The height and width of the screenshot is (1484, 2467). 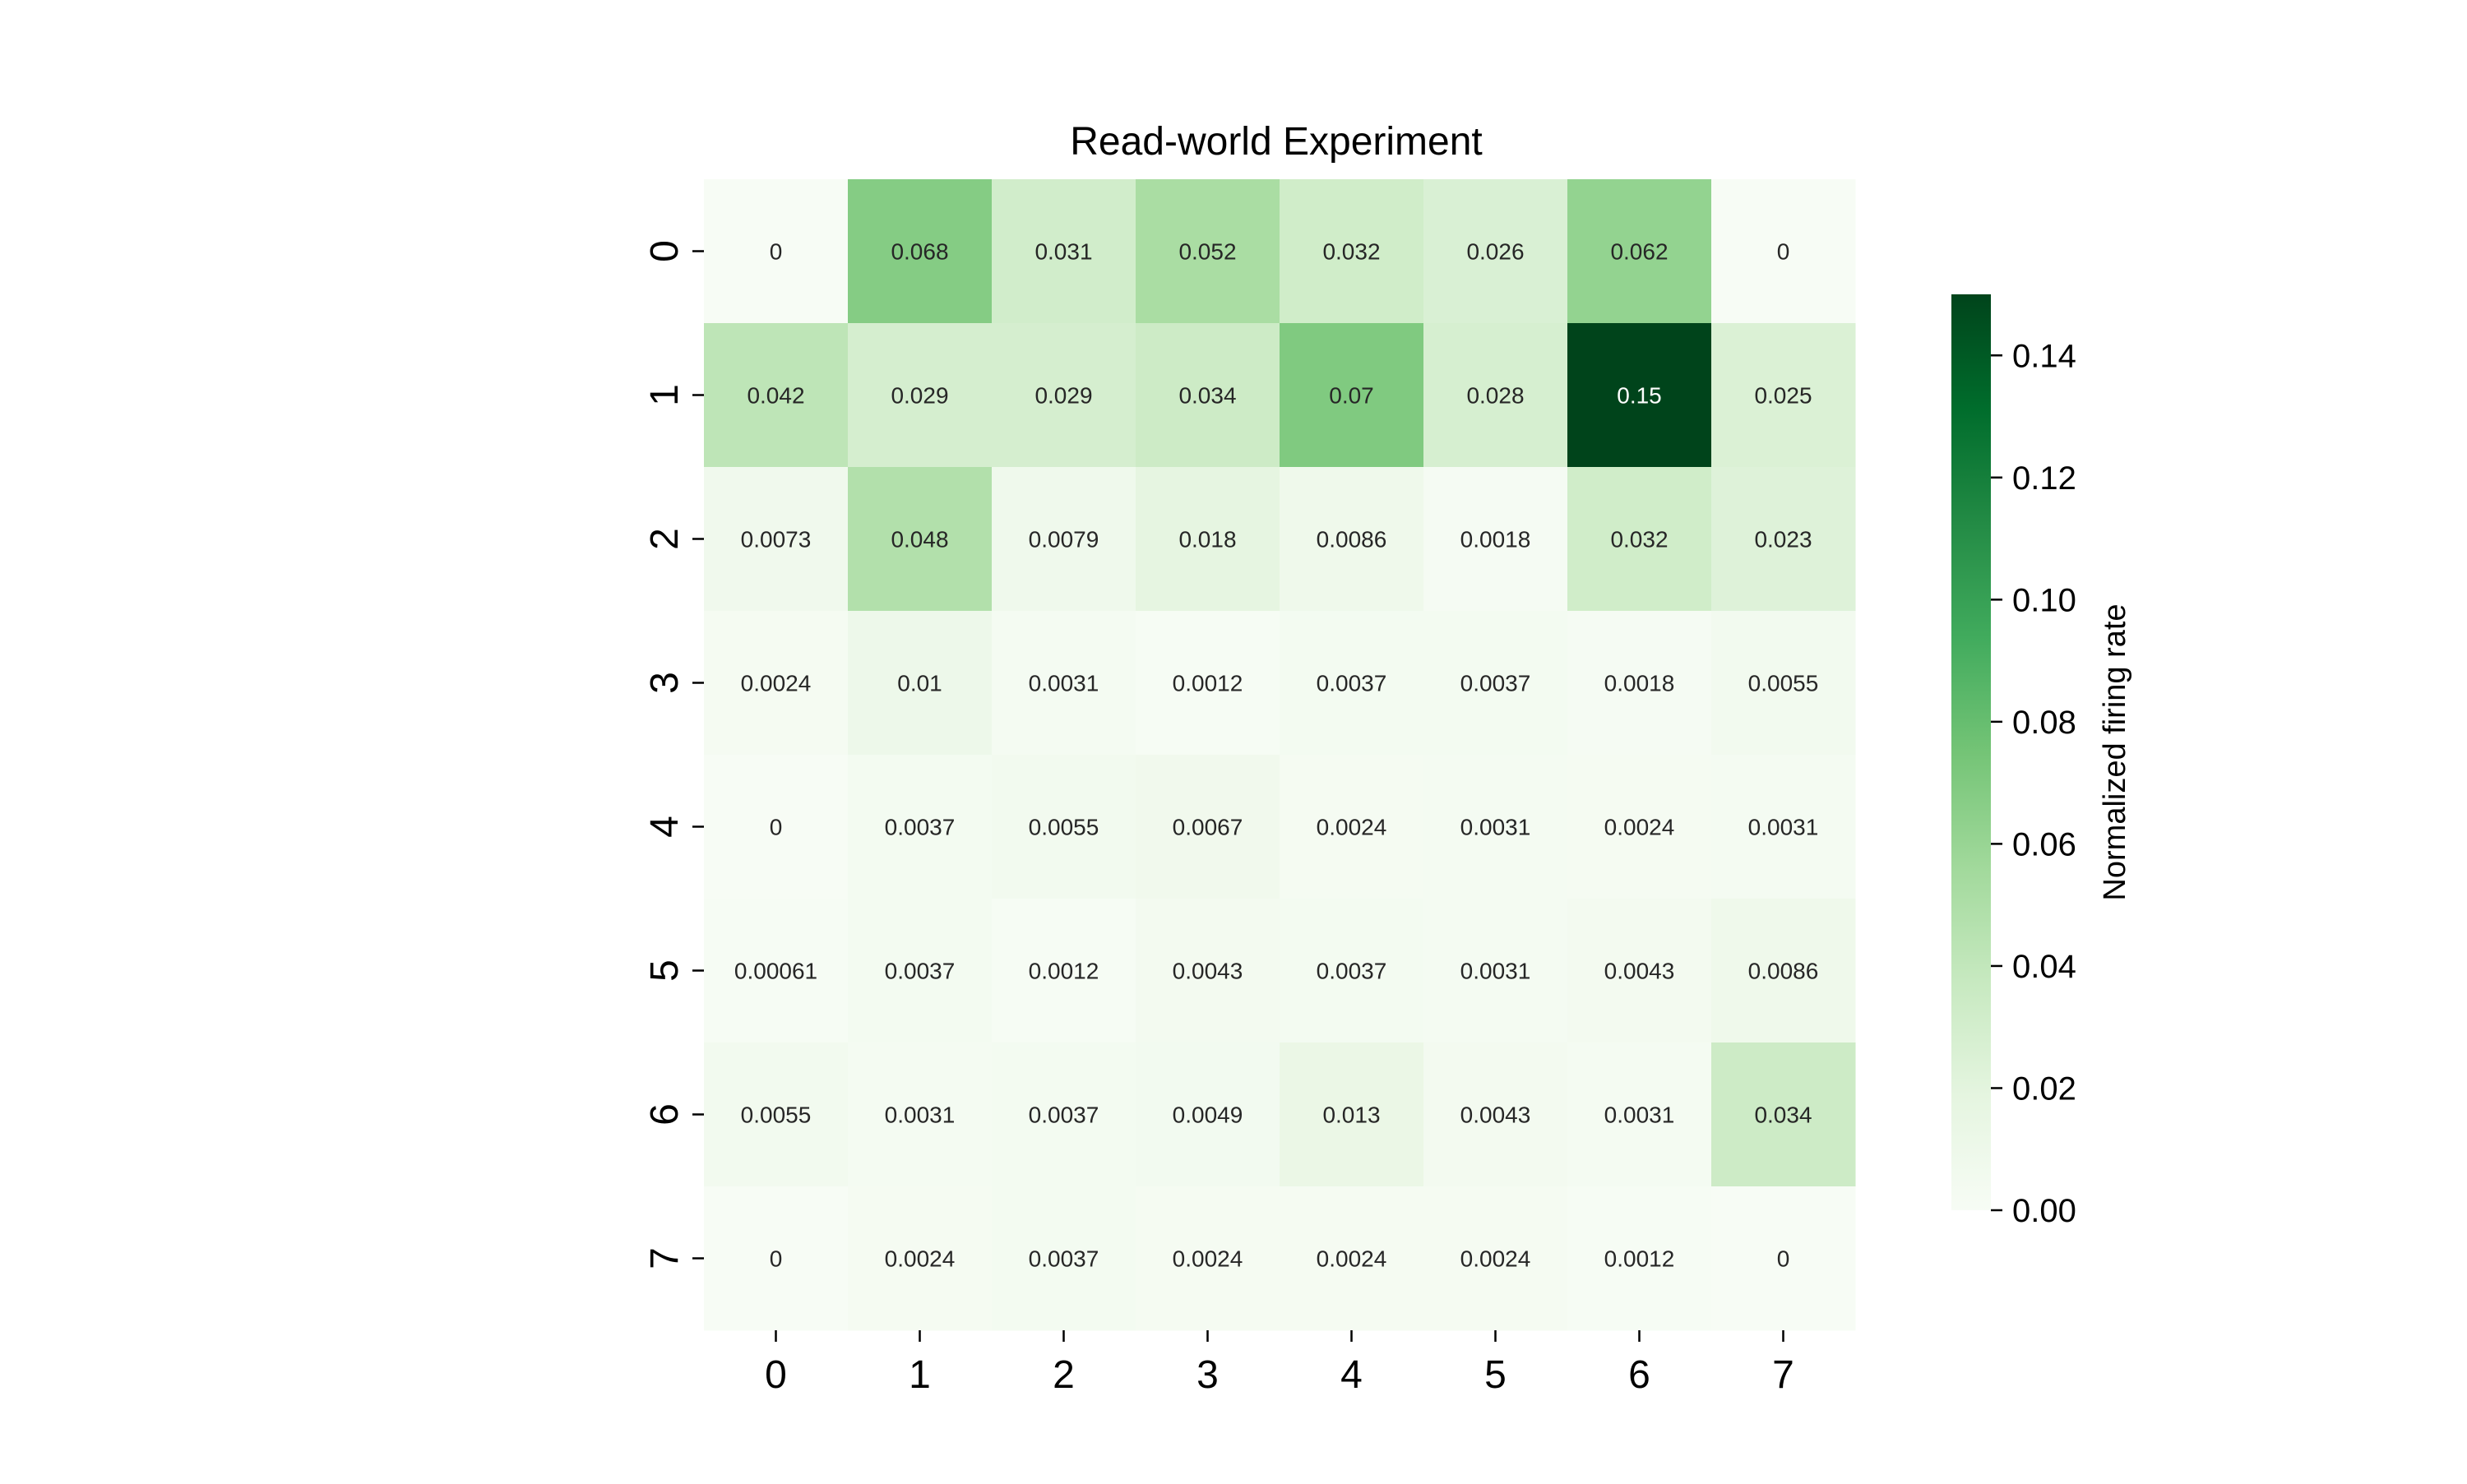 What do you see at coordinates (2044, 844) in the screenshot?
I see `colorbar-tick-label: 0.06` at bounding box center [2044, 844].